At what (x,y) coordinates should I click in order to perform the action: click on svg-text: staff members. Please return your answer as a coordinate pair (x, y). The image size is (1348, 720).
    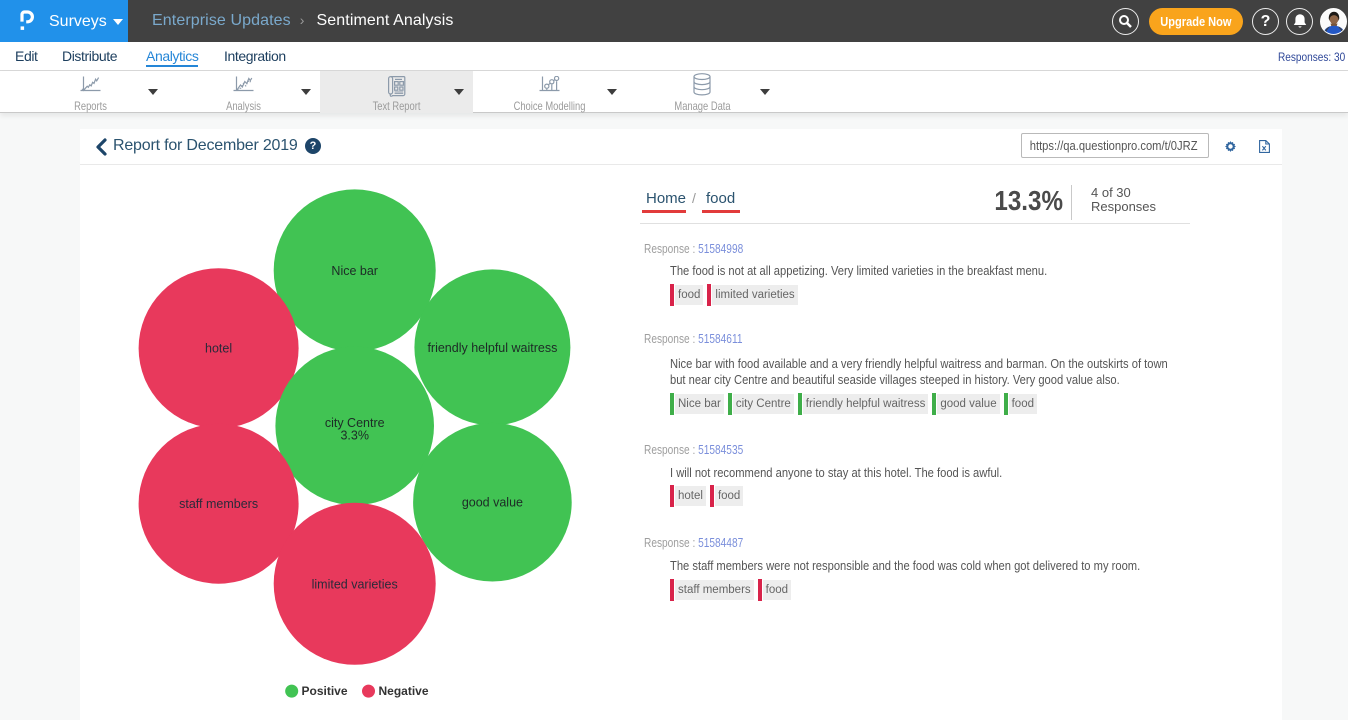
    Looking at the image, I should click on (218, 504).